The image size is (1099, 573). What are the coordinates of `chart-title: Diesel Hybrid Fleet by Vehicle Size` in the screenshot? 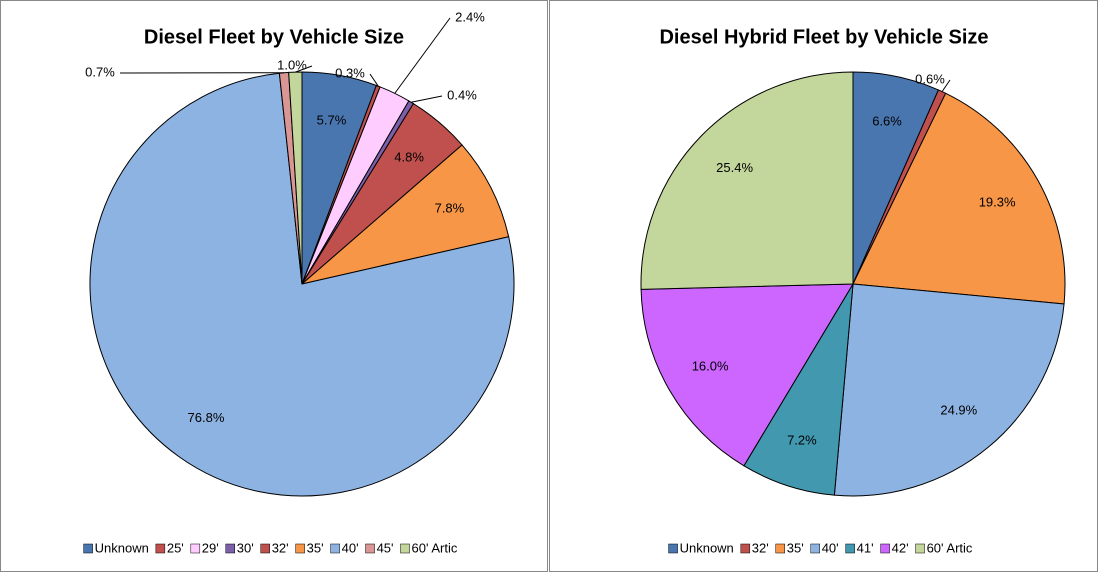 It's located at (823, 37).